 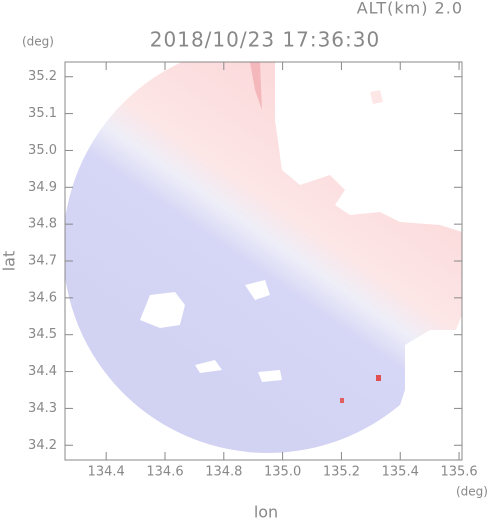 I want to click on y-tick-label: 34.3, so click(x=42, y=408).